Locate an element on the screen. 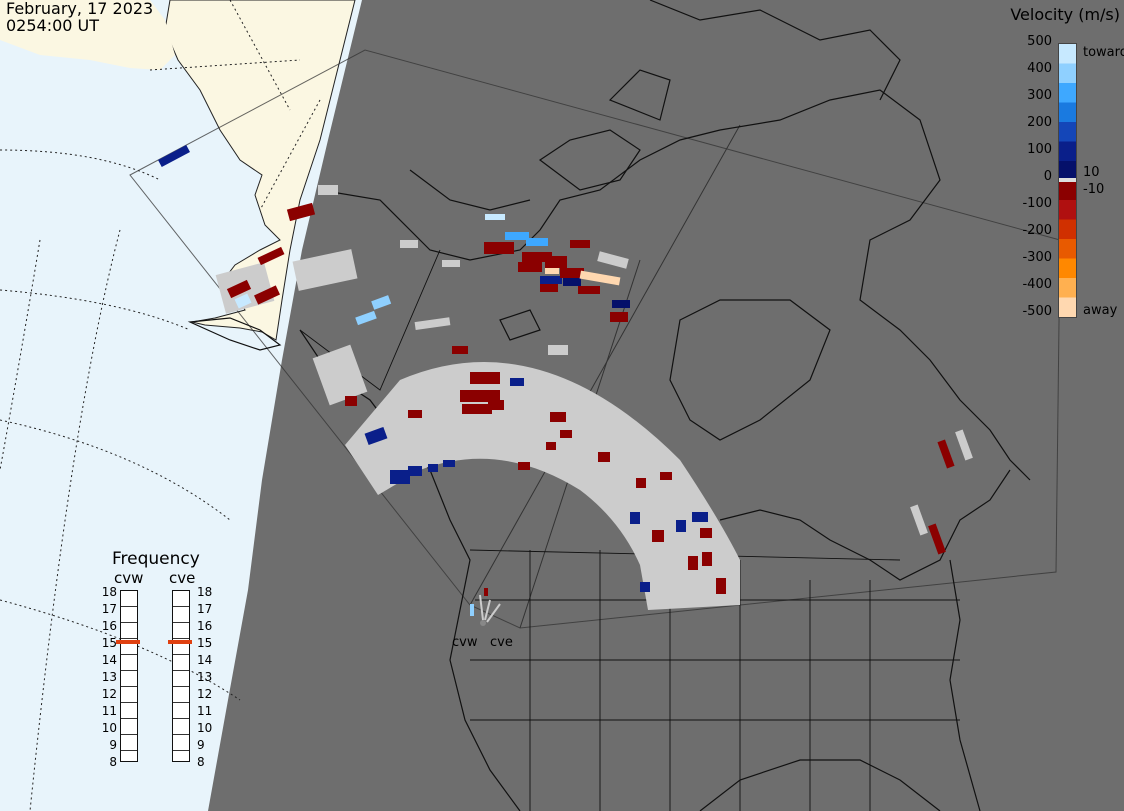  legend-tick-label: 300 is located at coordinates (1039, 95).